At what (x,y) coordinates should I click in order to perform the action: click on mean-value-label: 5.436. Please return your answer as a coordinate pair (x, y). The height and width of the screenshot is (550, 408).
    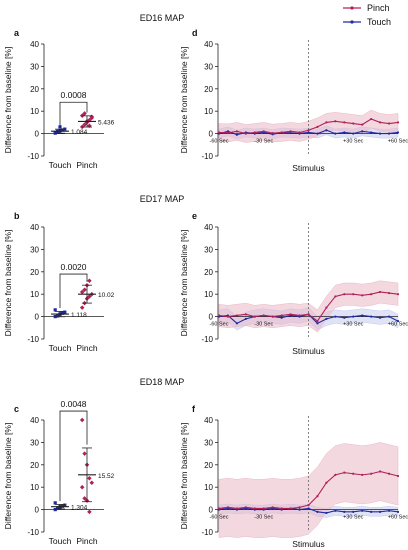
    Looking at the image, I should click on (106, 122).